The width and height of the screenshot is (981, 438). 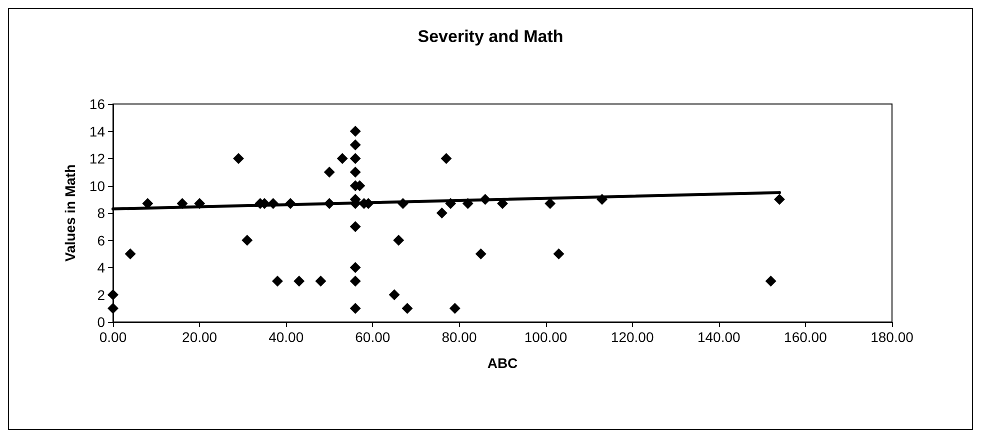 I want to click on chart-title: Severity and Math, so click(x=491, y=36).